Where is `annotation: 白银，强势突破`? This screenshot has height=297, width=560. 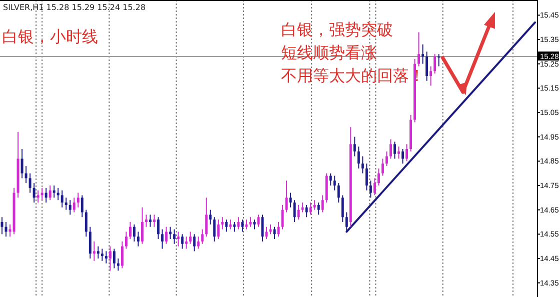 annotation: 白银，强势突破 is located at coordinates (337, 29).